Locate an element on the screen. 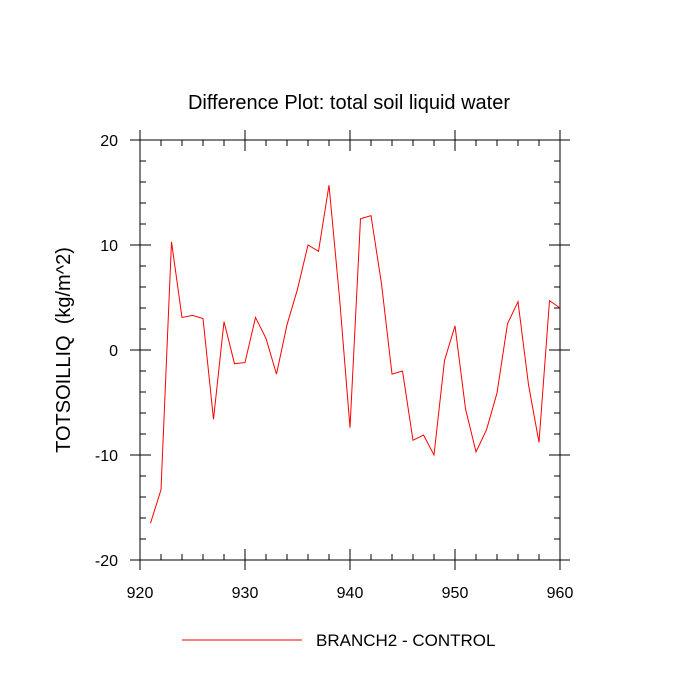  y-tick-label: -10 is located at coordinates (106, 456).